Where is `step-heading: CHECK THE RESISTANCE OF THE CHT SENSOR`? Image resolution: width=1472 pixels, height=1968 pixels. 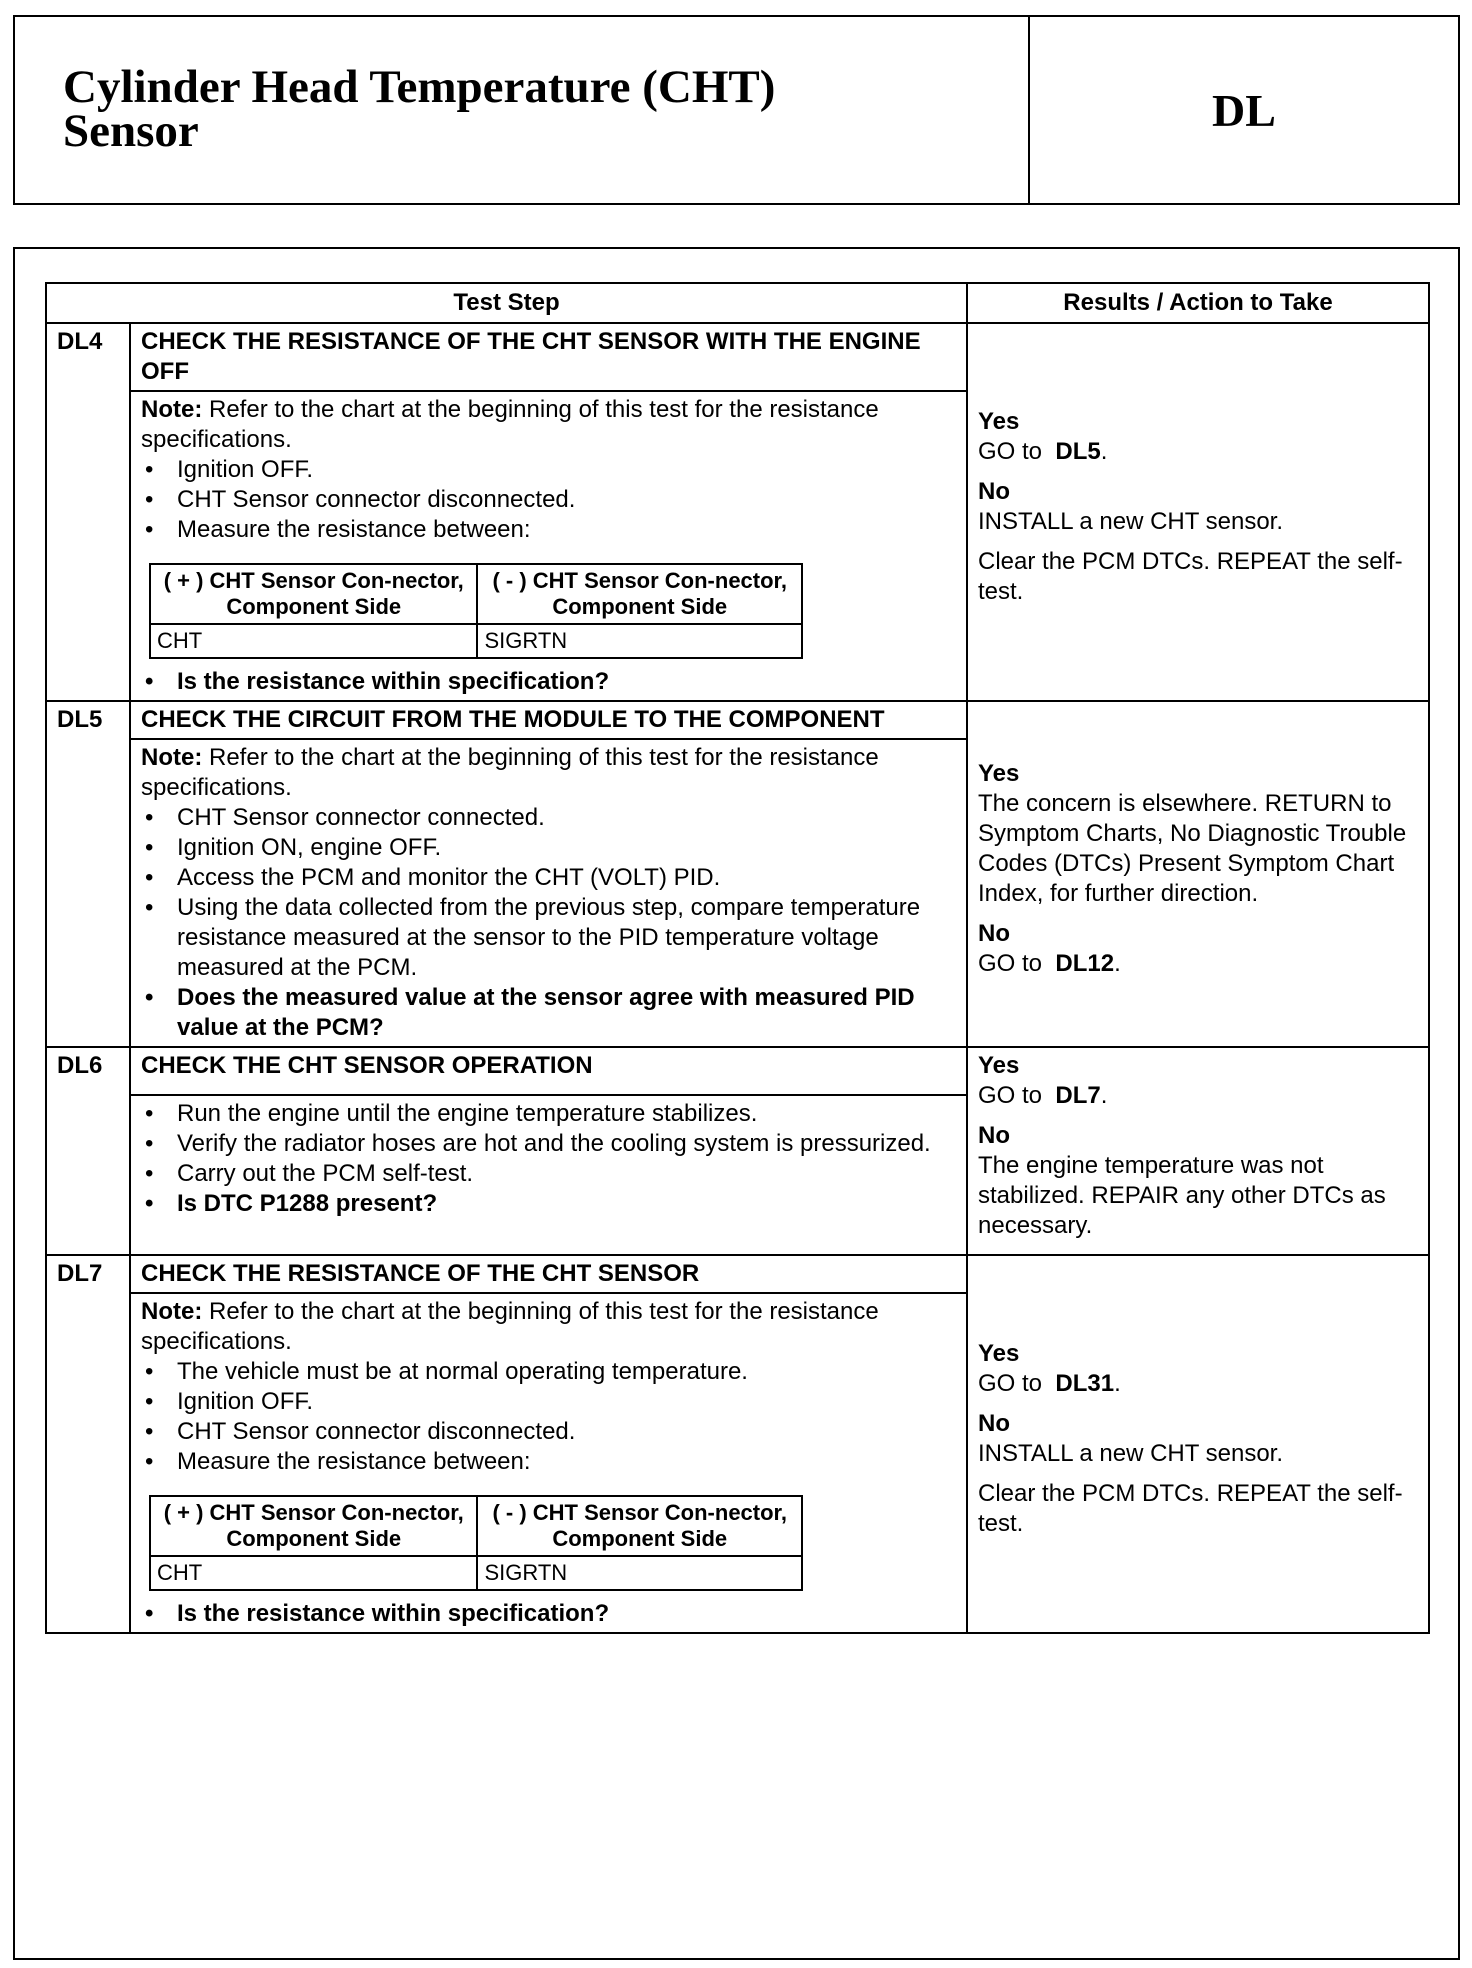
step-heading: CHECK THE RESISTANCE OF THE CHT SENSOR is located at coordinates (548, 1274).